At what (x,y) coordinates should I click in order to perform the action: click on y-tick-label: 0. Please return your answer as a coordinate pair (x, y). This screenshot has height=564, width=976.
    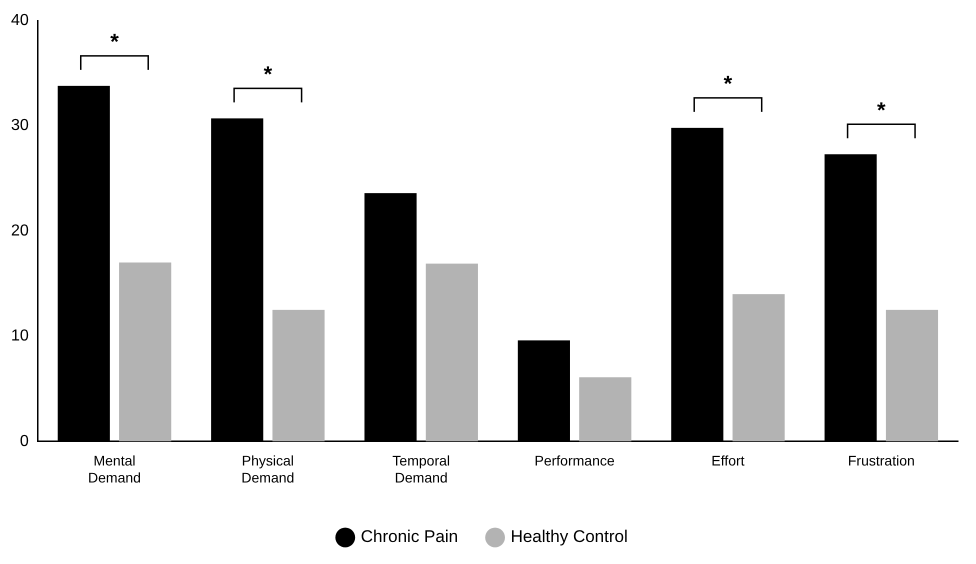
    Looking at the image, I should click on (24, 441).